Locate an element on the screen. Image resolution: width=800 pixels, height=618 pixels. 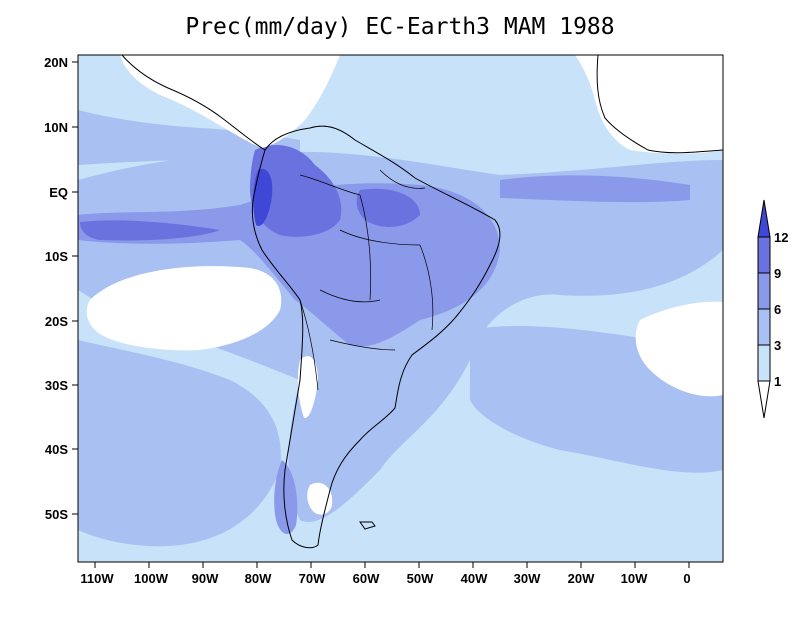
map-title: Prec(mm/day) EC-Earth3 MAM 1988 is located at coordinates (400, 27).